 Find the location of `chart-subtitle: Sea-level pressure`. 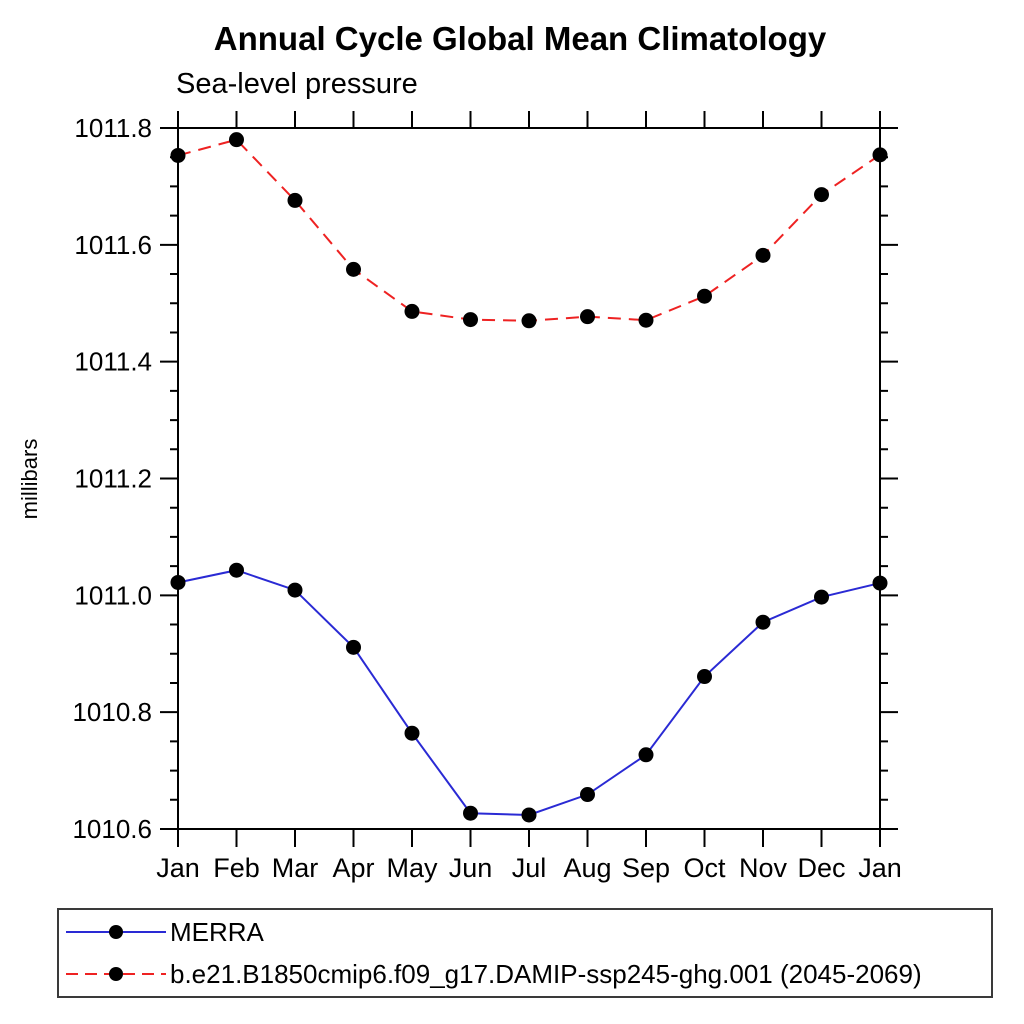

chart-subtitle: Sea-level pressure is located at coordinates (297, 84).